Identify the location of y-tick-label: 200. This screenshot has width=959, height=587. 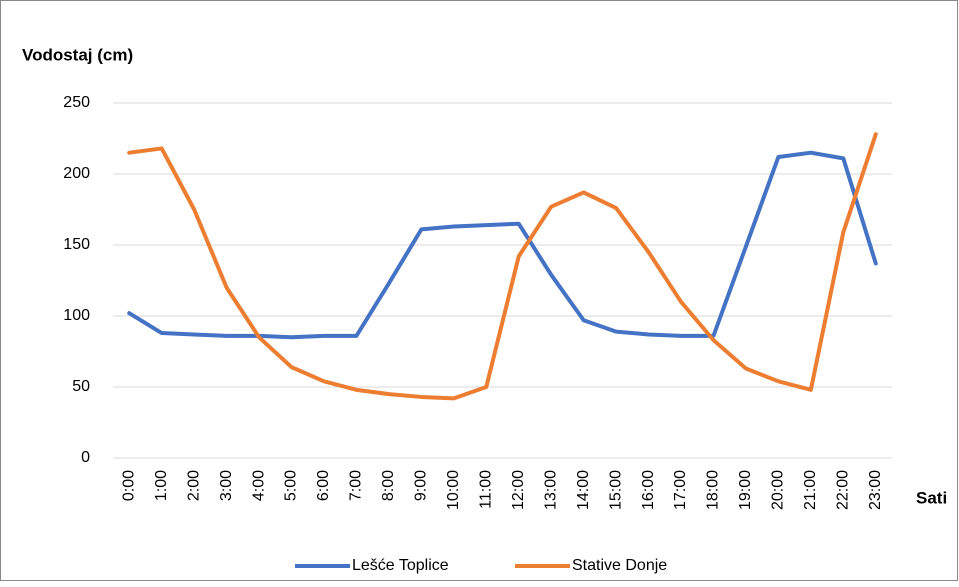
(76, 173).